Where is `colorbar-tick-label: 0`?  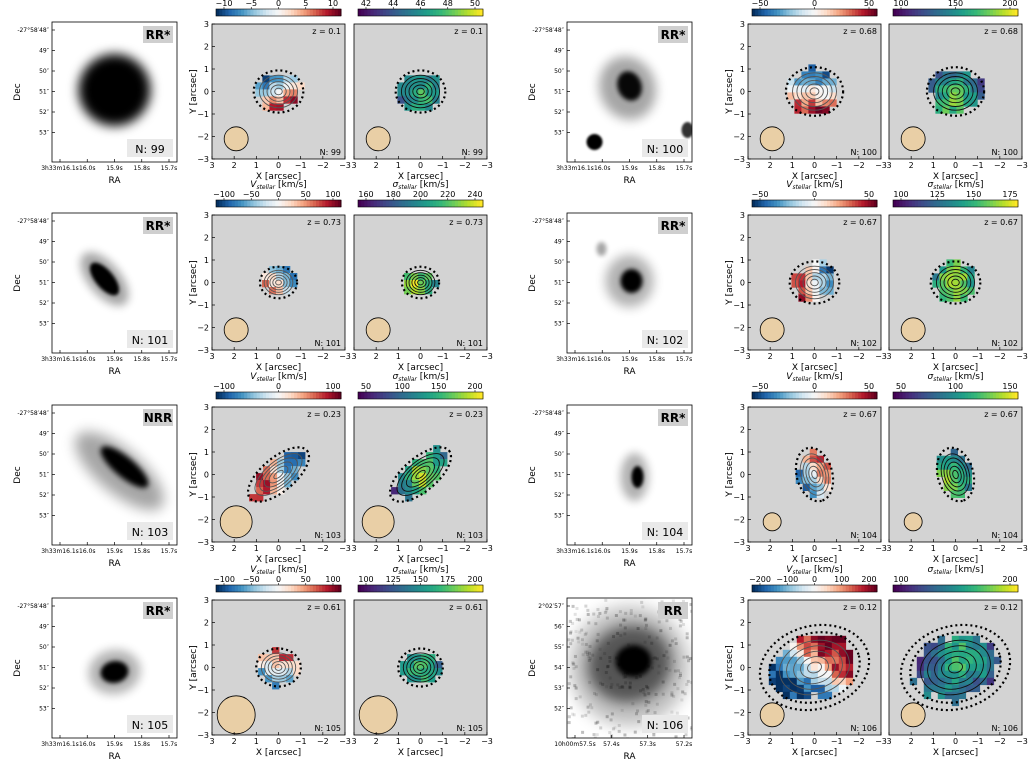
colorbar-tick-label: 0 is located at coordinates (278, 194).